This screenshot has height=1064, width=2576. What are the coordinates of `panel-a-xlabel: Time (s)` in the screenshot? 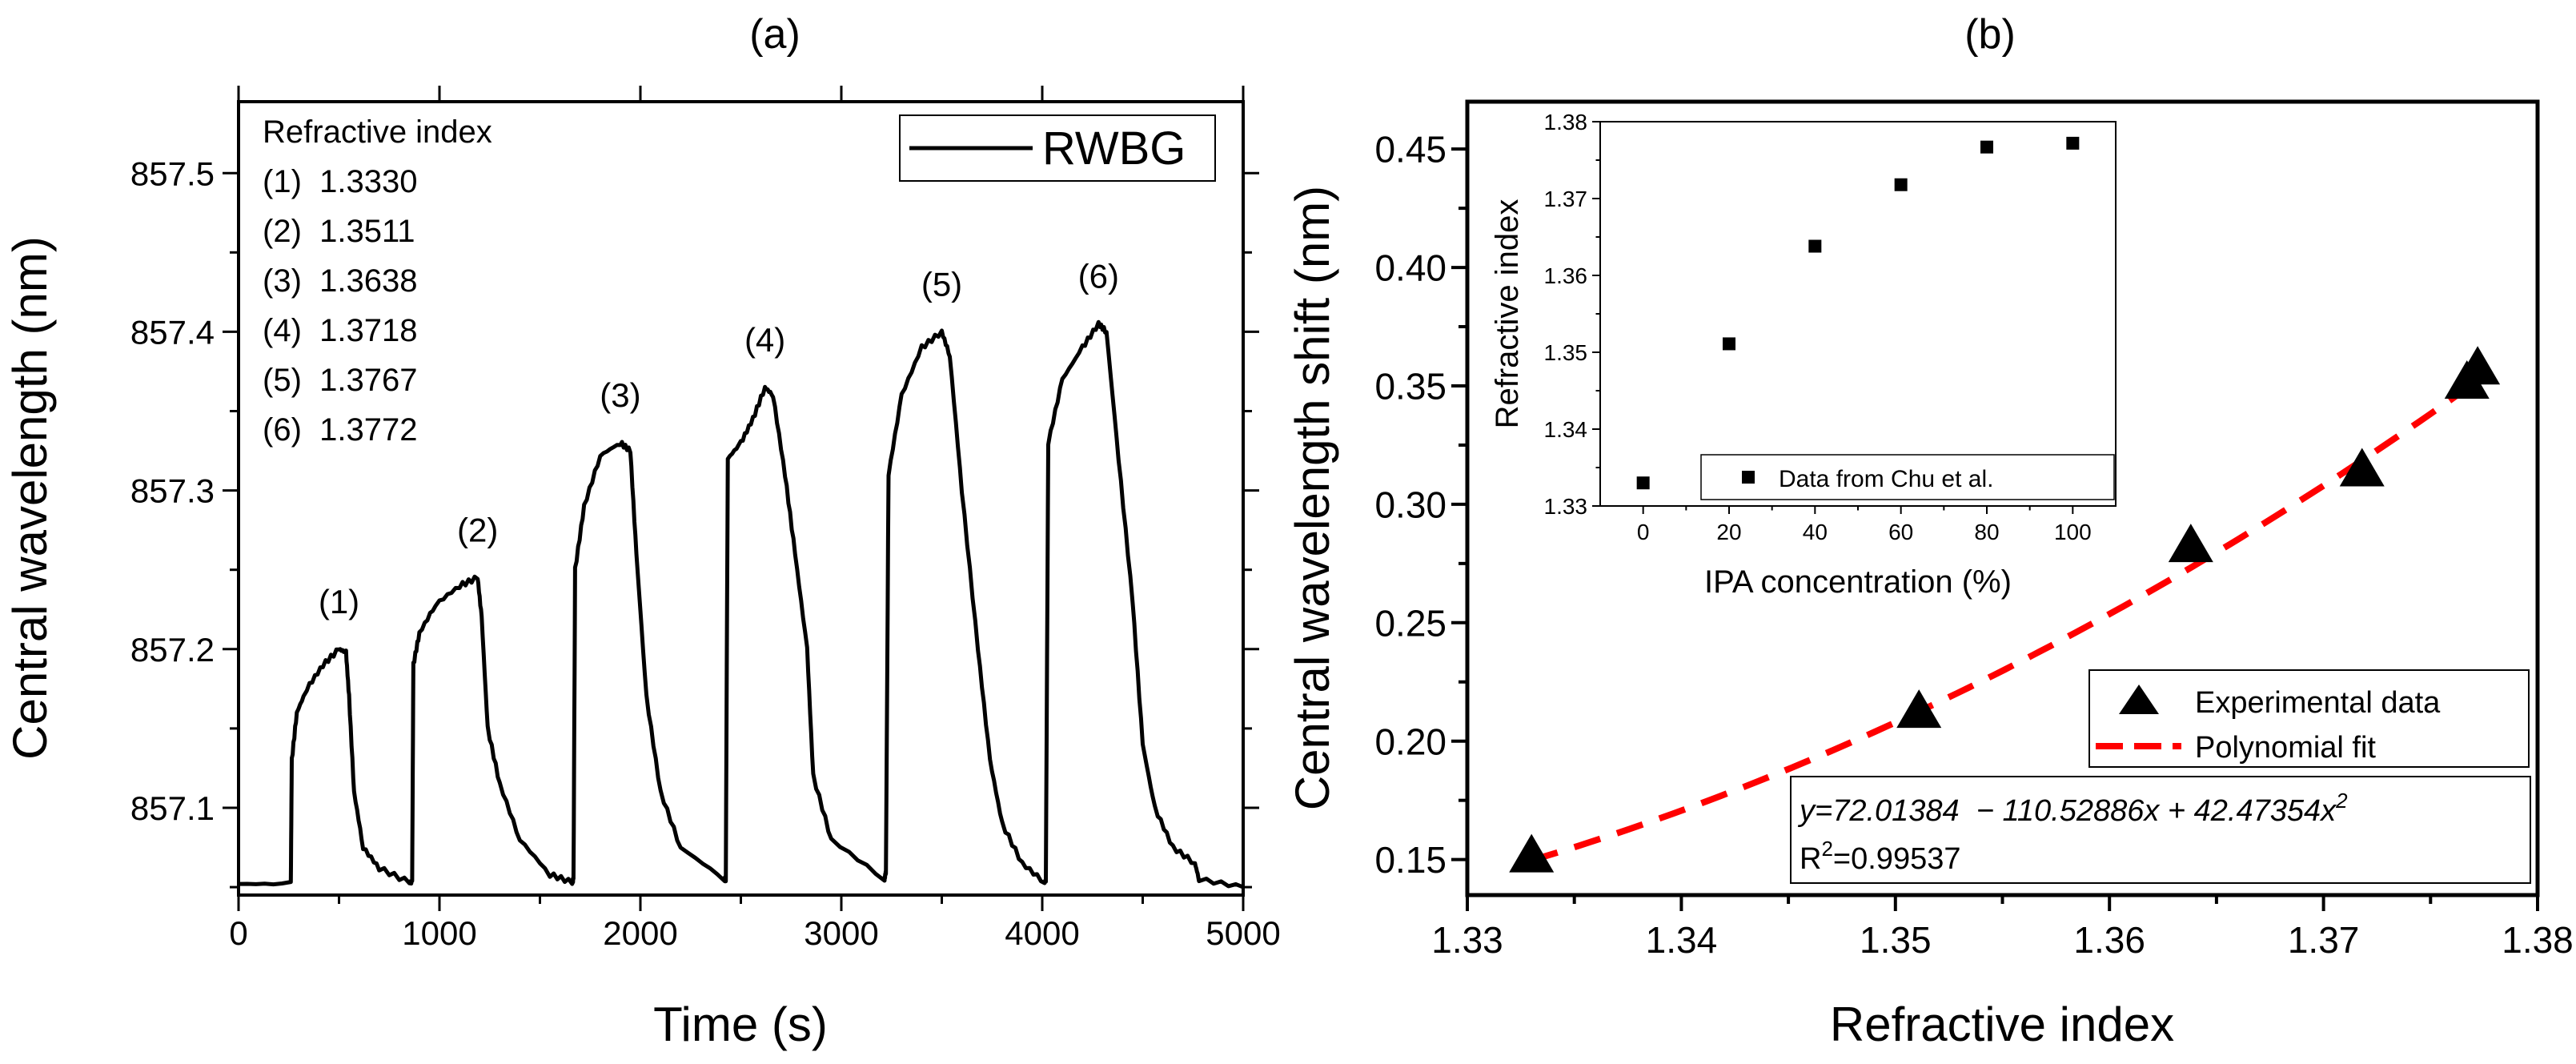 It's located at (740, 1024).